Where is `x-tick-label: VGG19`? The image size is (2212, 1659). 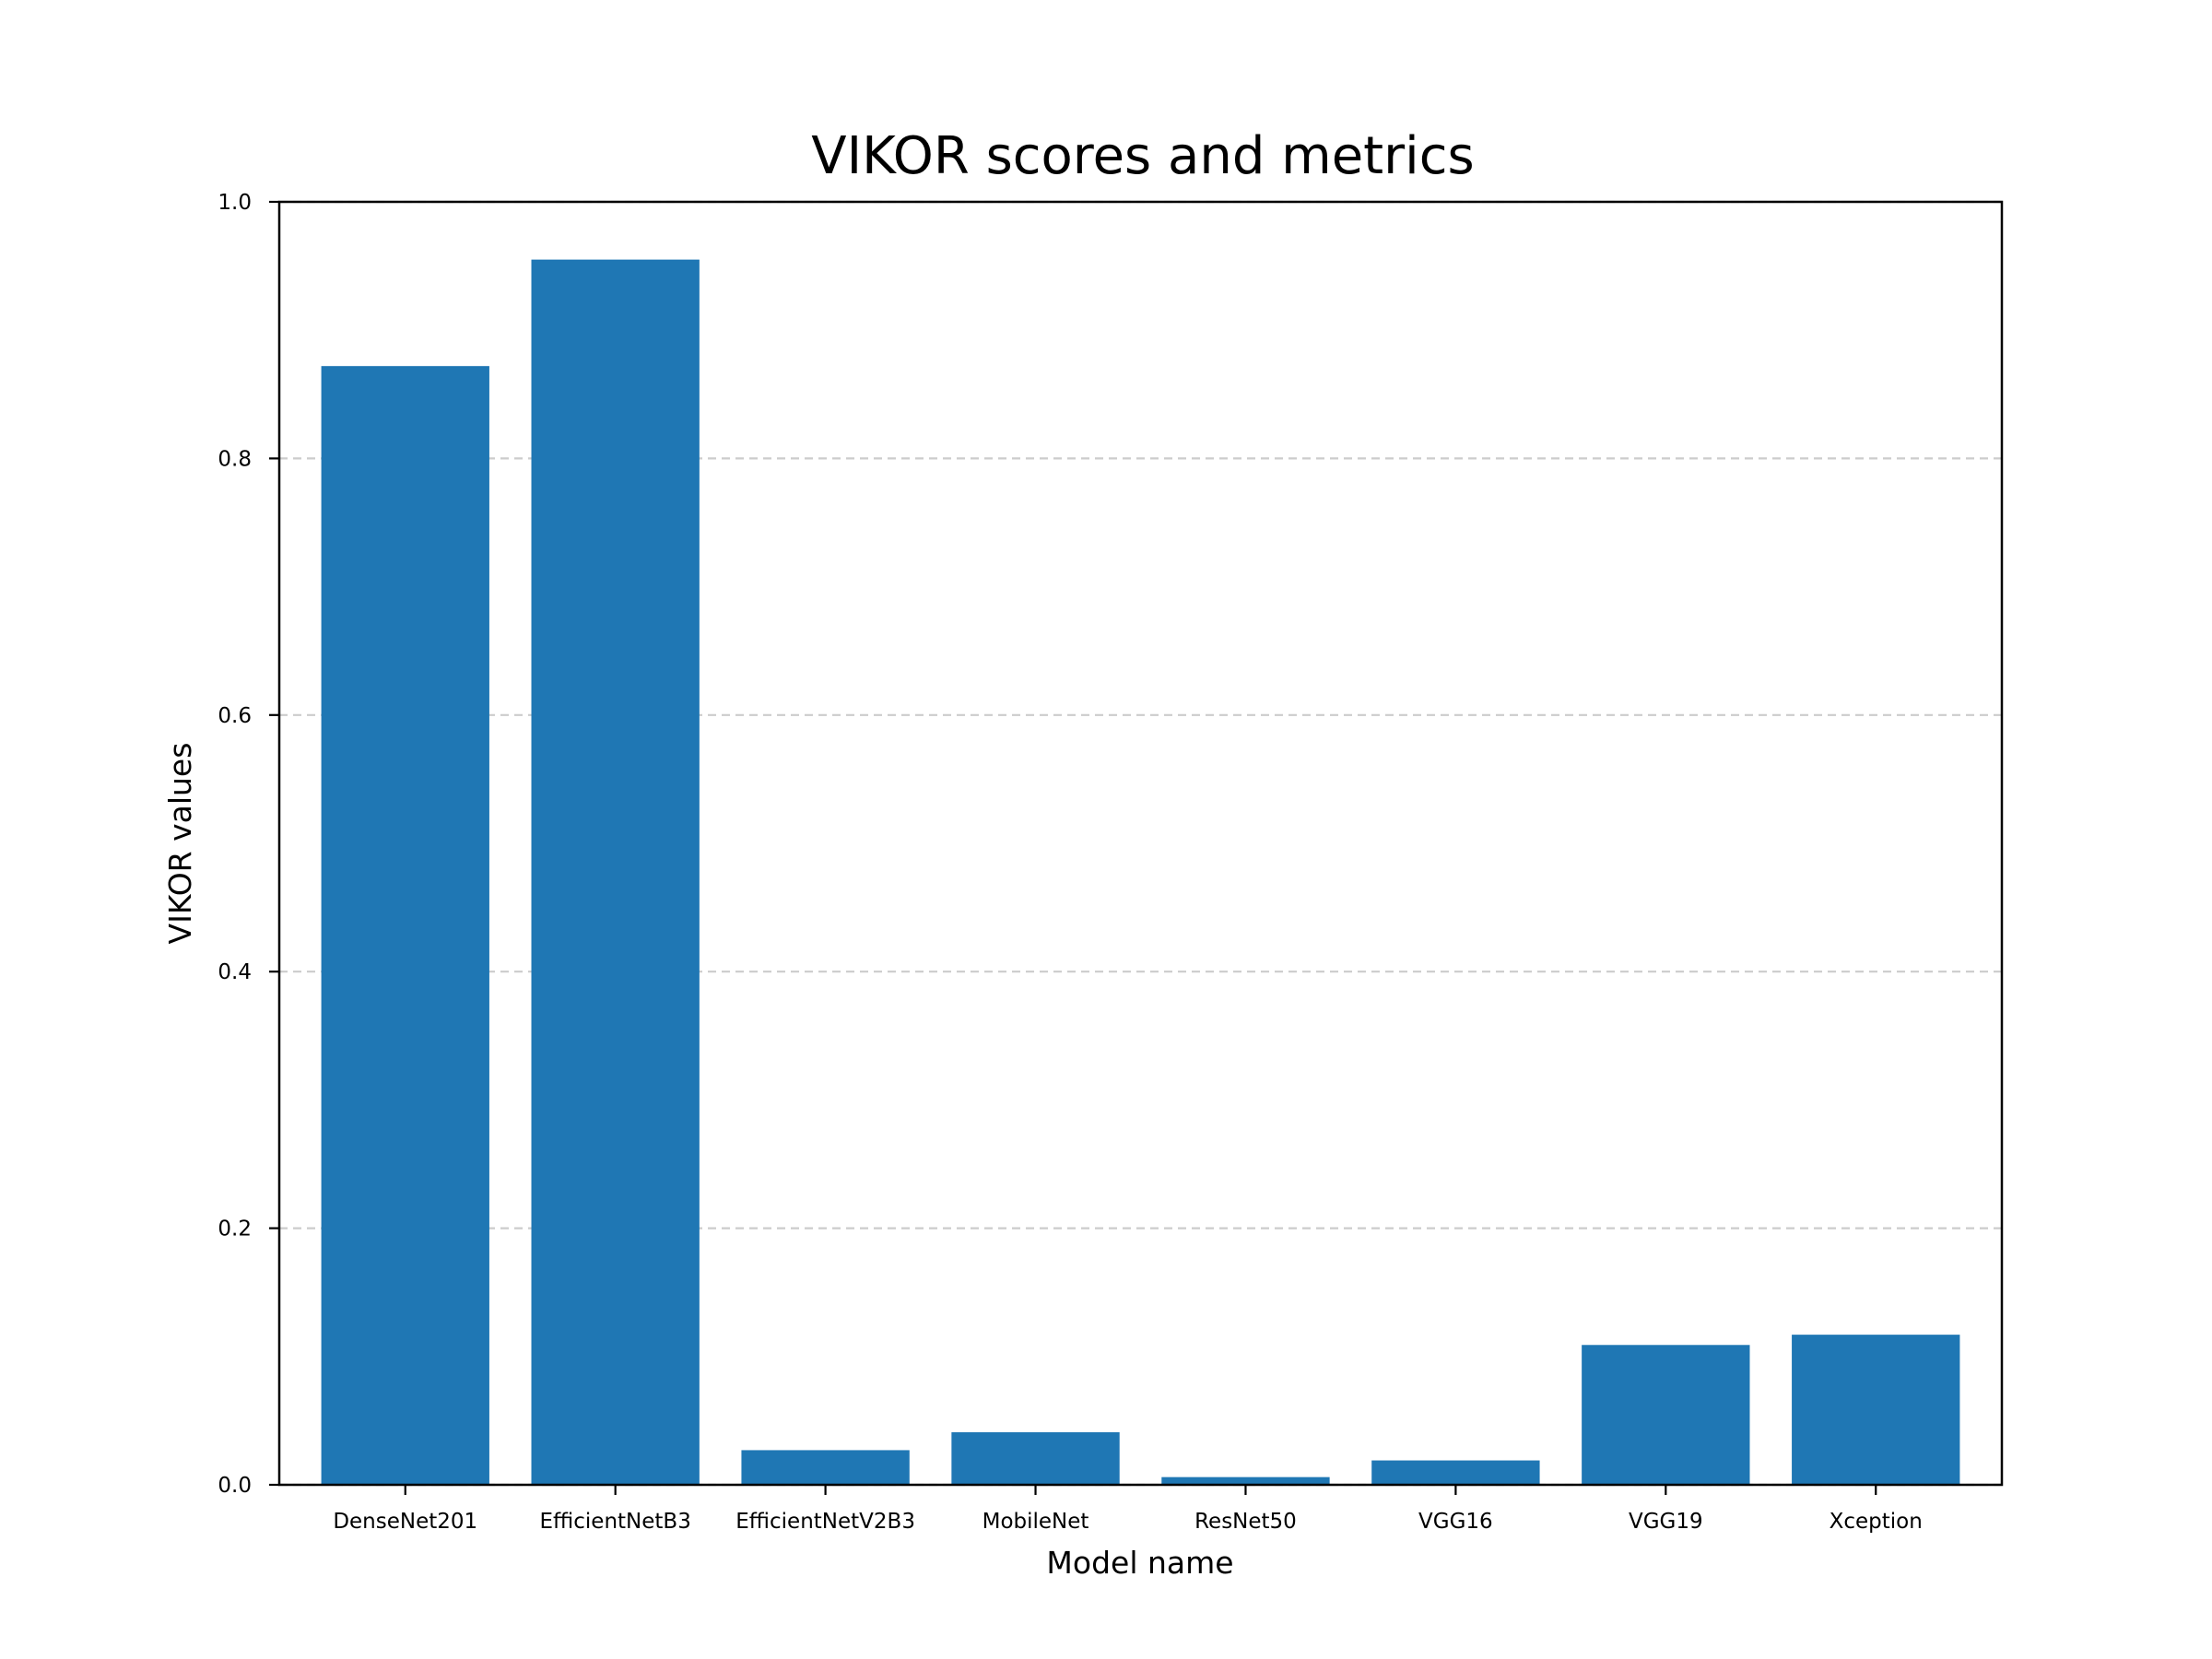 x-tick-label: VGG19 is located at coordinates (1666, 1522).